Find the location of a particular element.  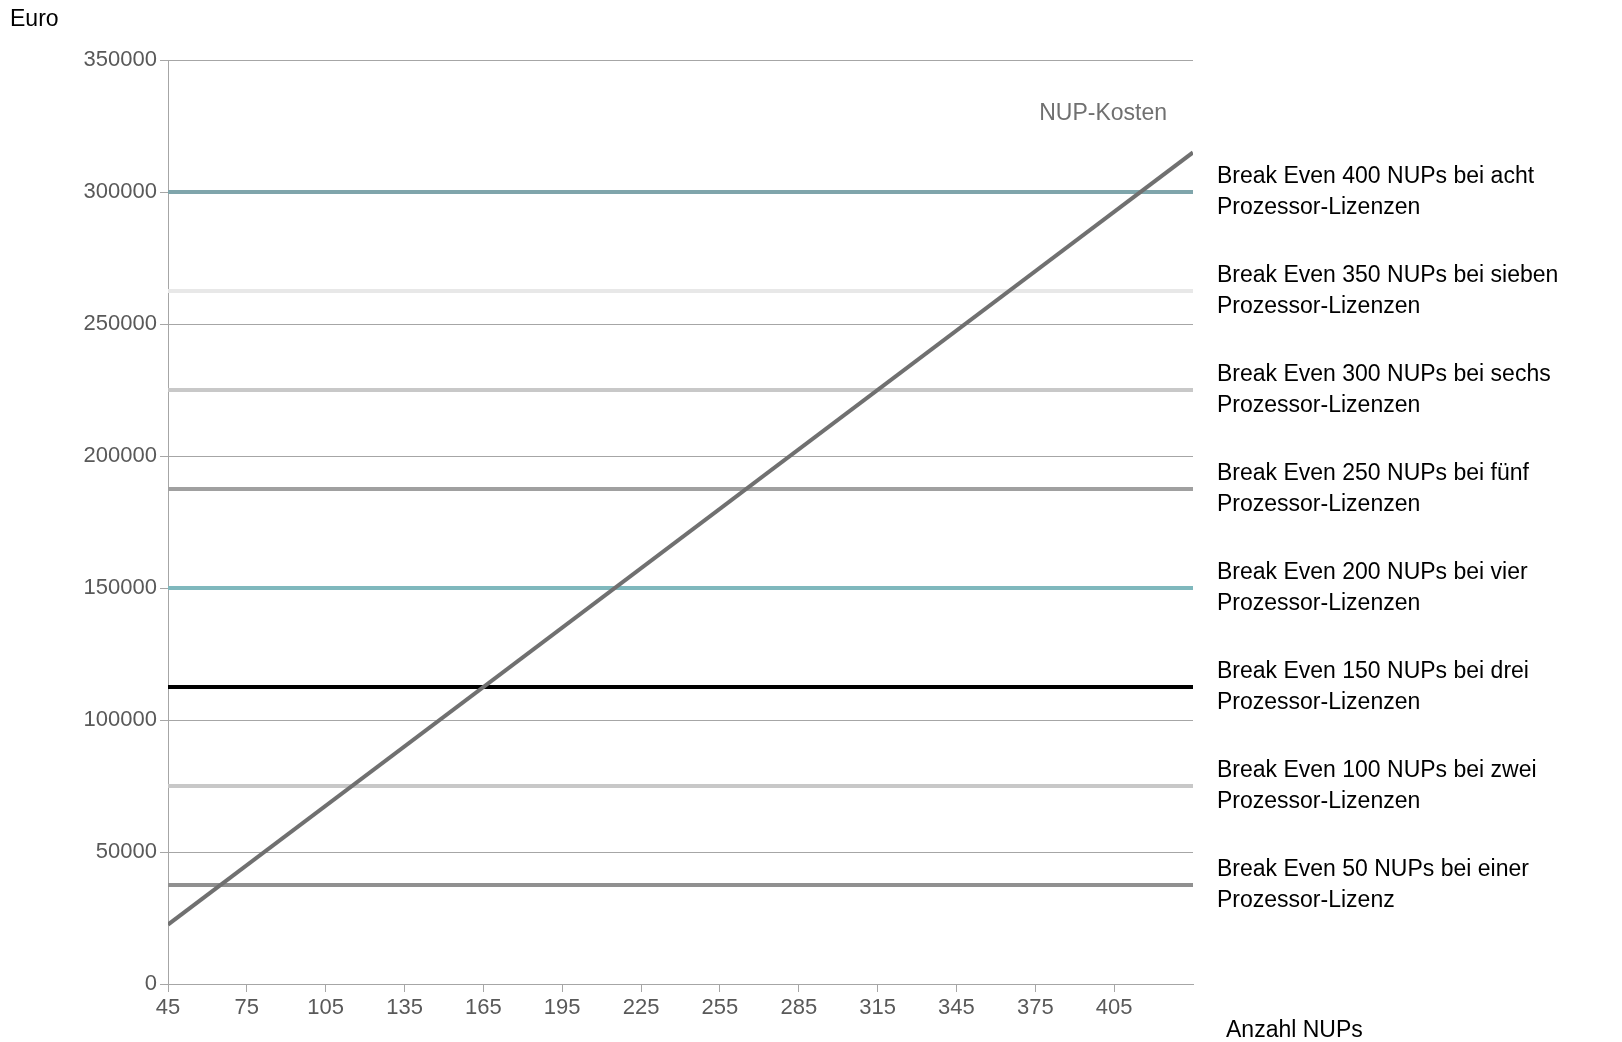

y-axis-title: Euro is located at coordinates (34, 18).